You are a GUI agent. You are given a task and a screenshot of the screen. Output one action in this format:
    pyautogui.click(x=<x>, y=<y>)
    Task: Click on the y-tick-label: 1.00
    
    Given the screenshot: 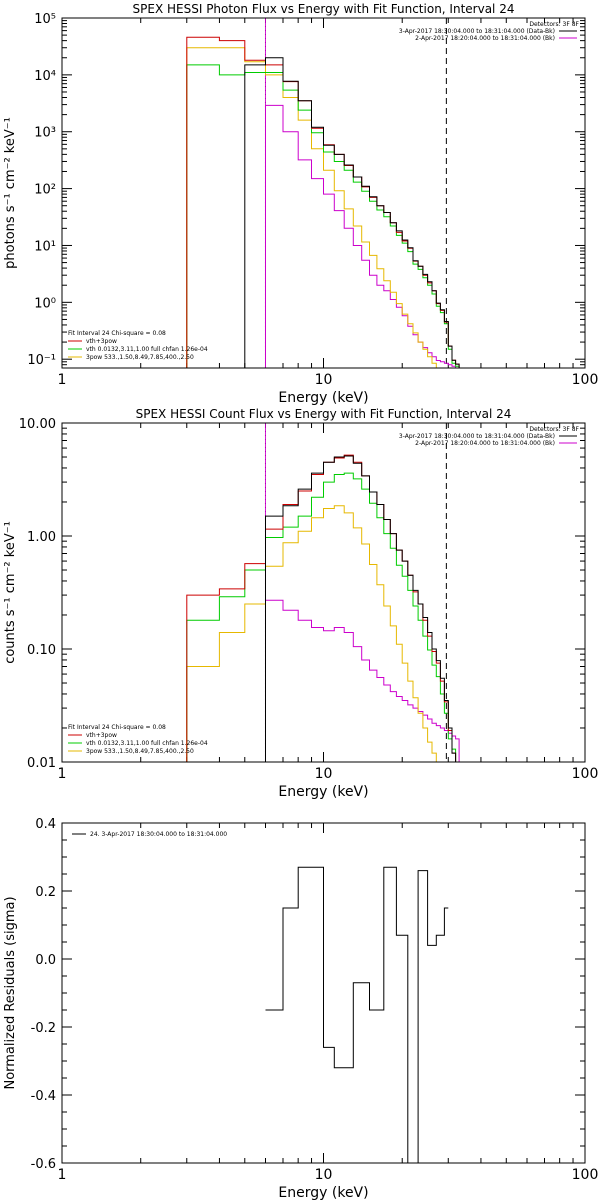 What is the action you would take?
    pyautogui.click(x=41, y=537)
    